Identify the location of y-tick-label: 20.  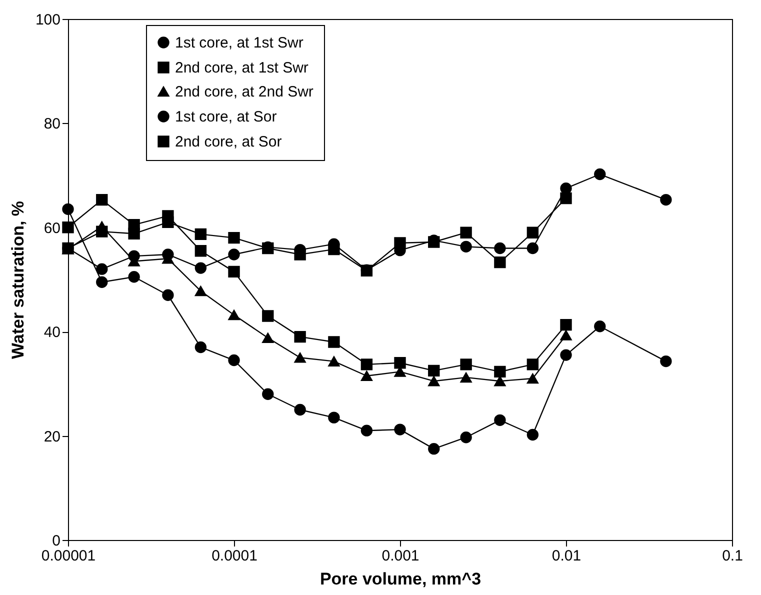
(52, 437).